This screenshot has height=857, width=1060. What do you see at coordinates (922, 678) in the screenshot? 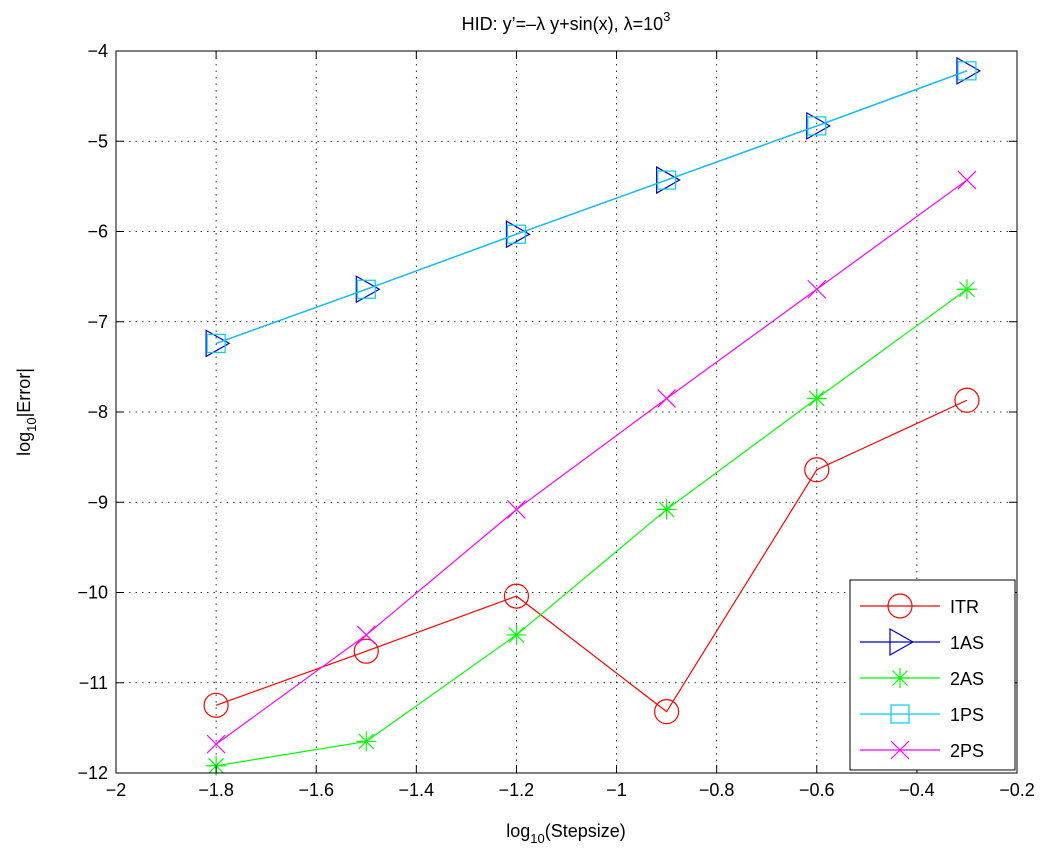
I see `legend-entry-2AS: 2AS` at bounding box center [922, 678].